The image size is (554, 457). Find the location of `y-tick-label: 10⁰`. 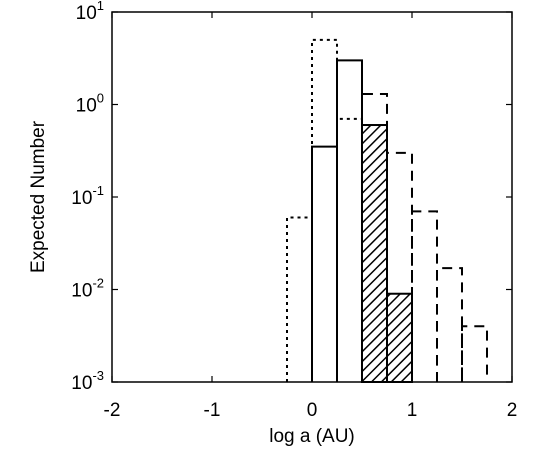

y-tick-label: 10⁰ is located at coordinates (90, 104).